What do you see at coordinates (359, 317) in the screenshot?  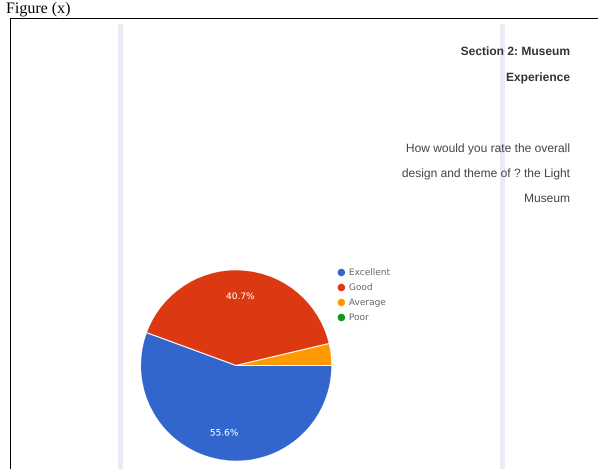 I see `legend-label: Poor` at bounding box center [359, 317].